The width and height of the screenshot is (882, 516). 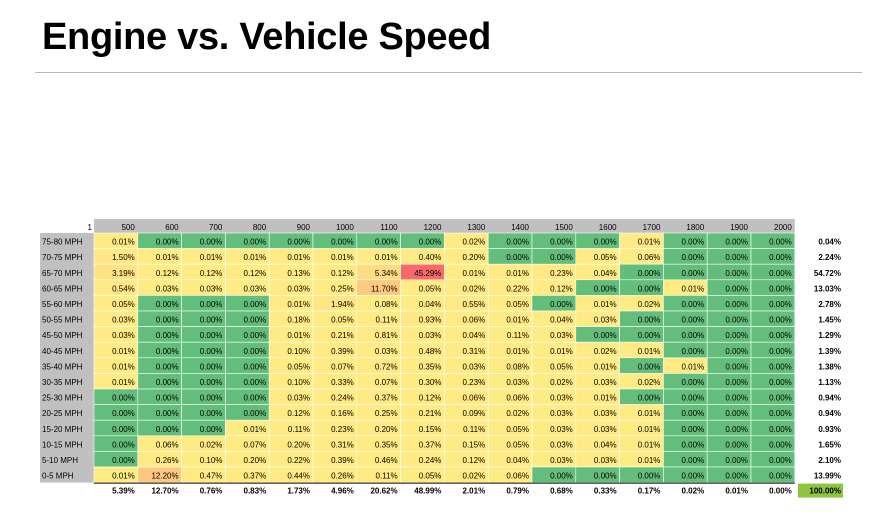 I want to click on heatmap-cell-value: 0.16%, so click(x=342, y=413).